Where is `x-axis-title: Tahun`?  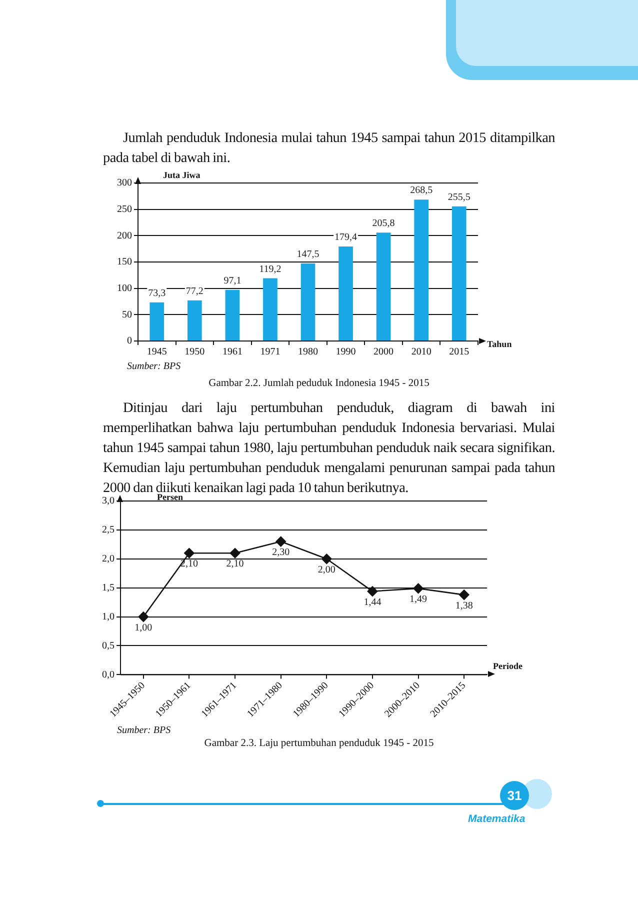
x-axis-title: Tahun is located at coordinates (499, 344).